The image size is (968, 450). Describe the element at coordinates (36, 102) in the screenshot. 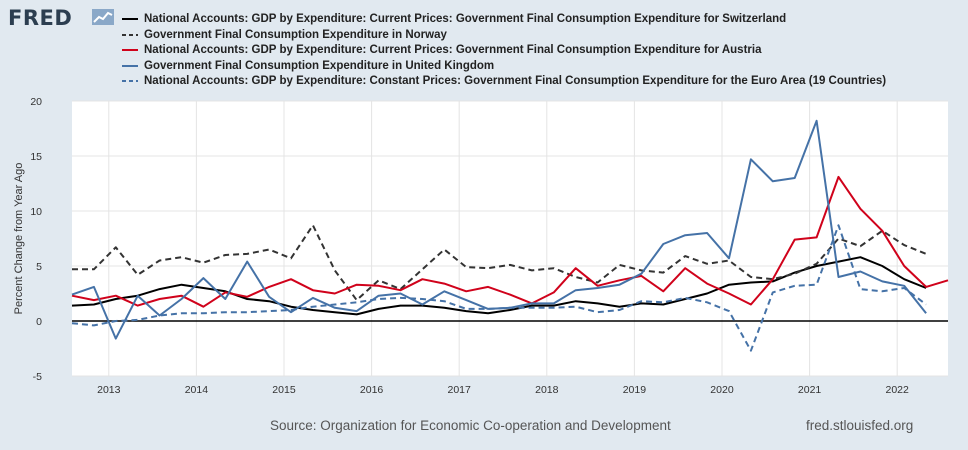

I see `y-tick-label: 20` at that location.